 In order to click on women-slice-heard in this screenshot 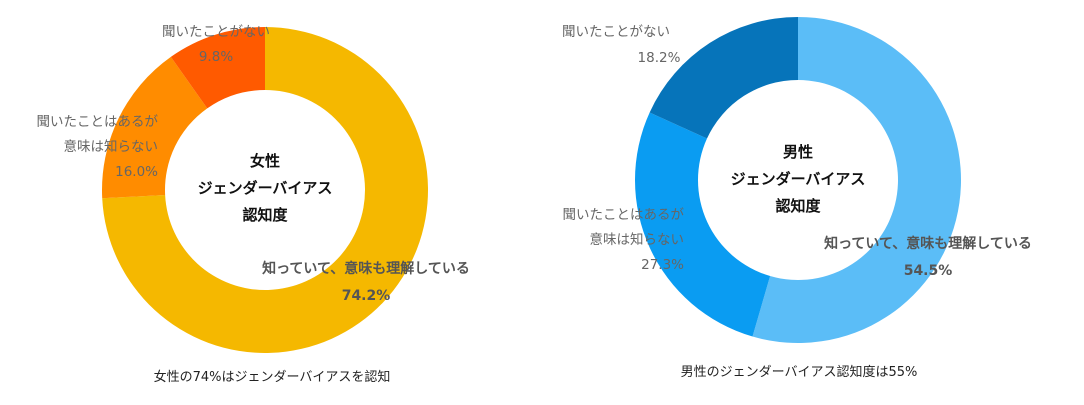, I will do `click(155, 127)`.